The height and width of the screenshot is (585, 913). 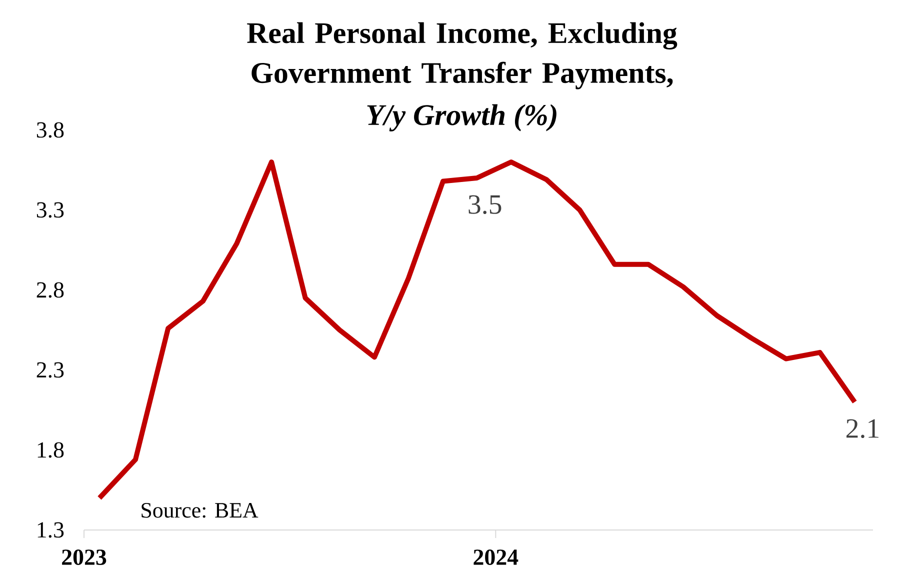 What do you see at coordinates (496, 557) in the screenshot?
I see `x-tick-label: 2024` at bounding box center [496, 557].